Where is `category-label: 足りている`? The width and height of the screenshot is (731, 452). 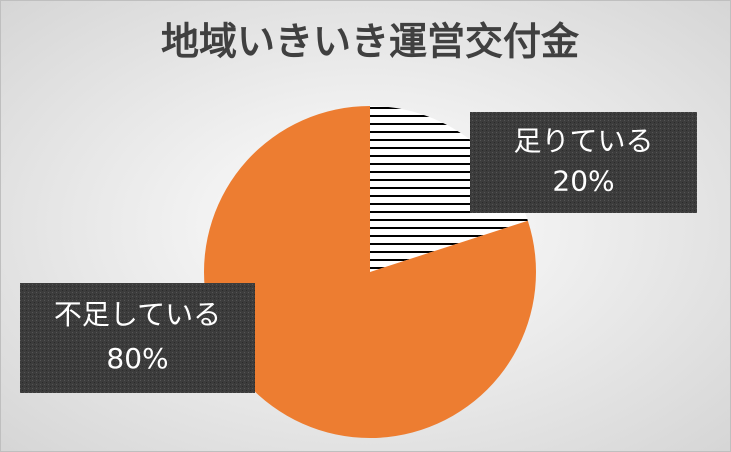
category-label: 足りている is located at coordinates (583, 140).